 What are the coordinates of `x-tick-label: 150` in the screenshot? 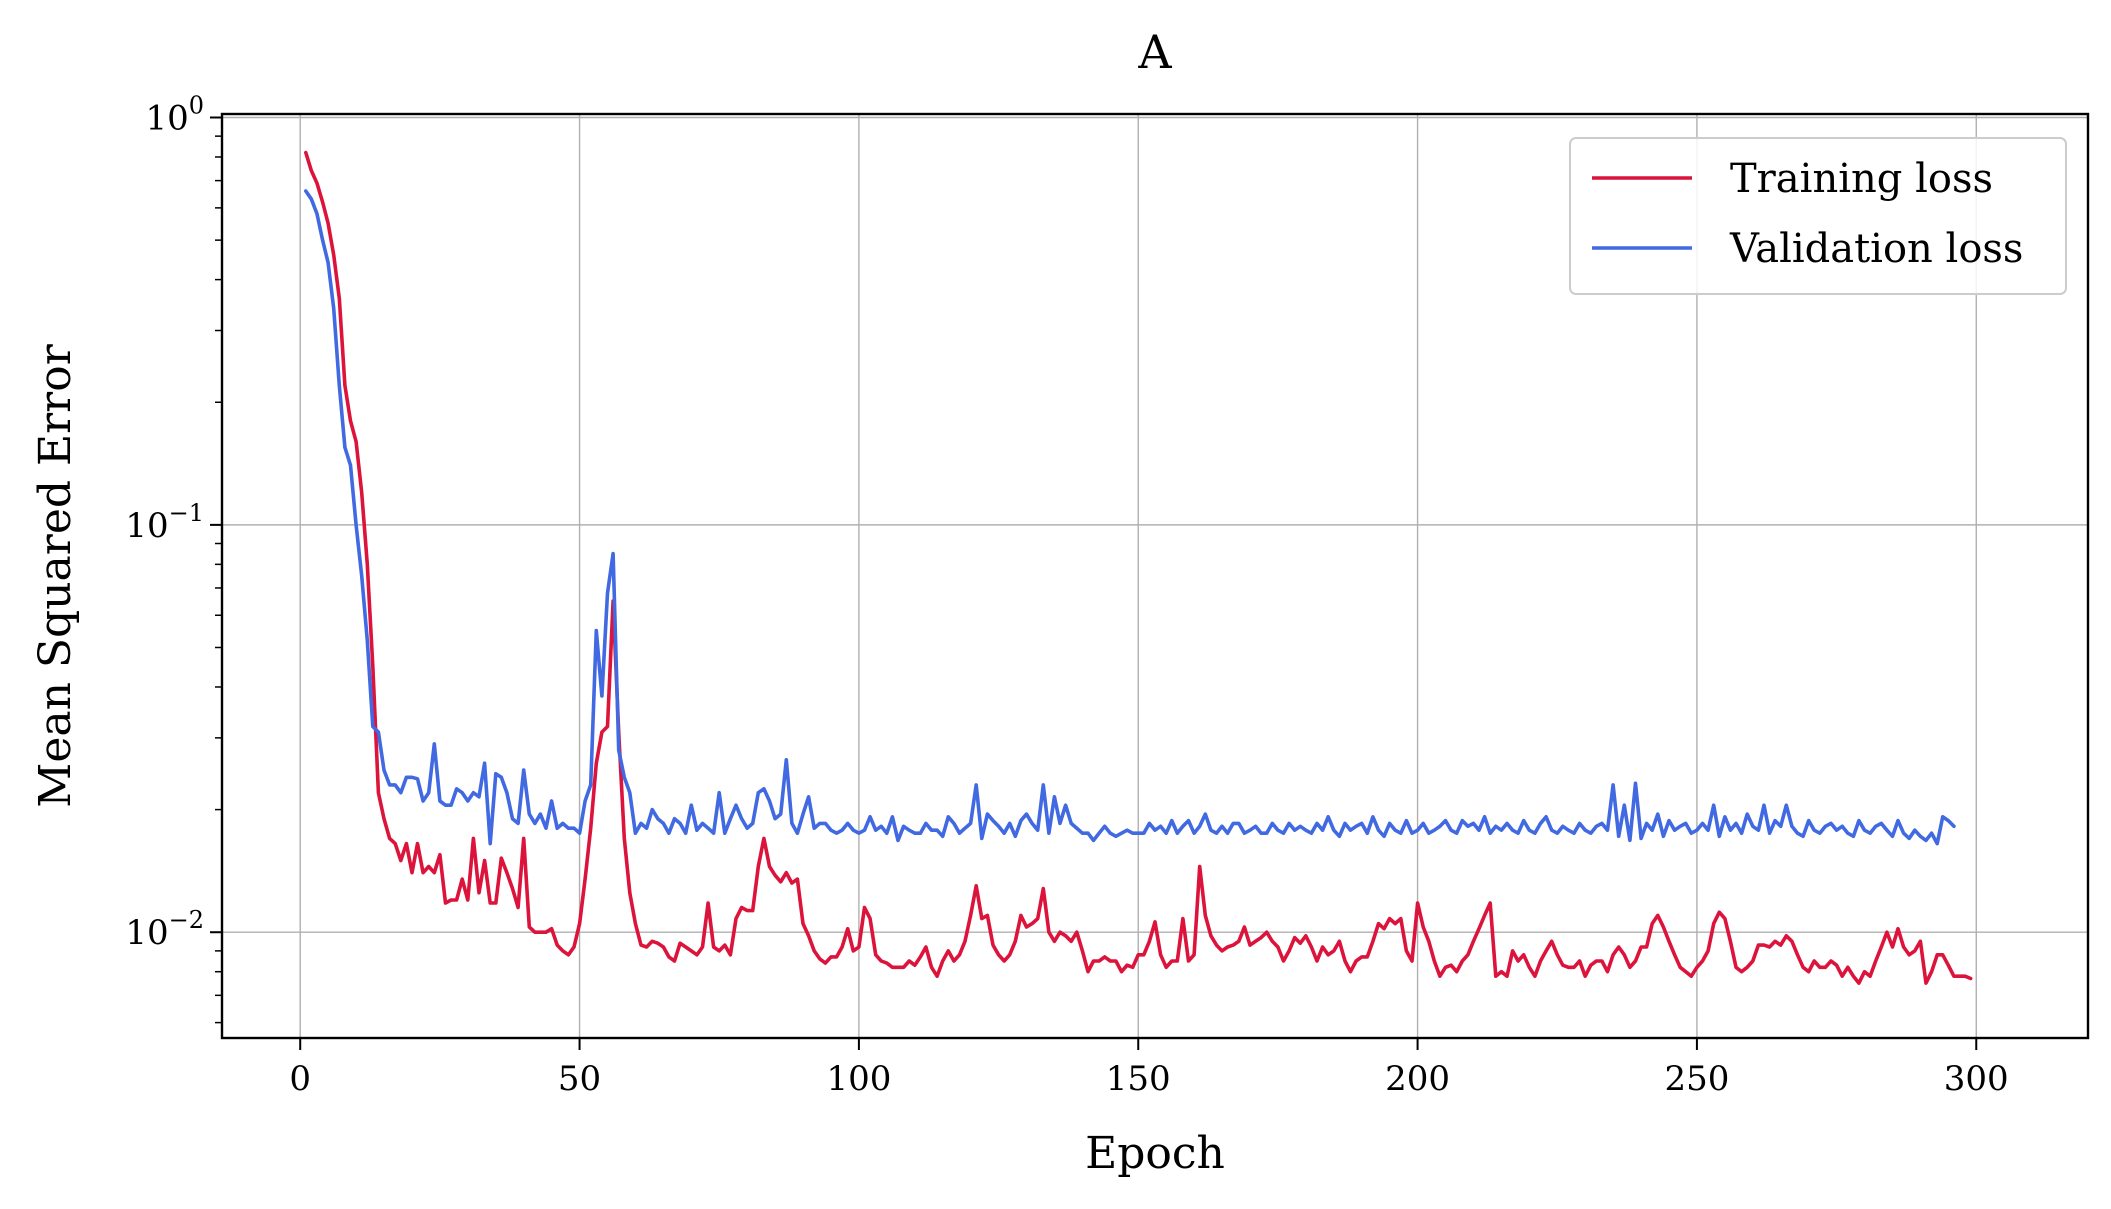 It's located at (1138, 1079).